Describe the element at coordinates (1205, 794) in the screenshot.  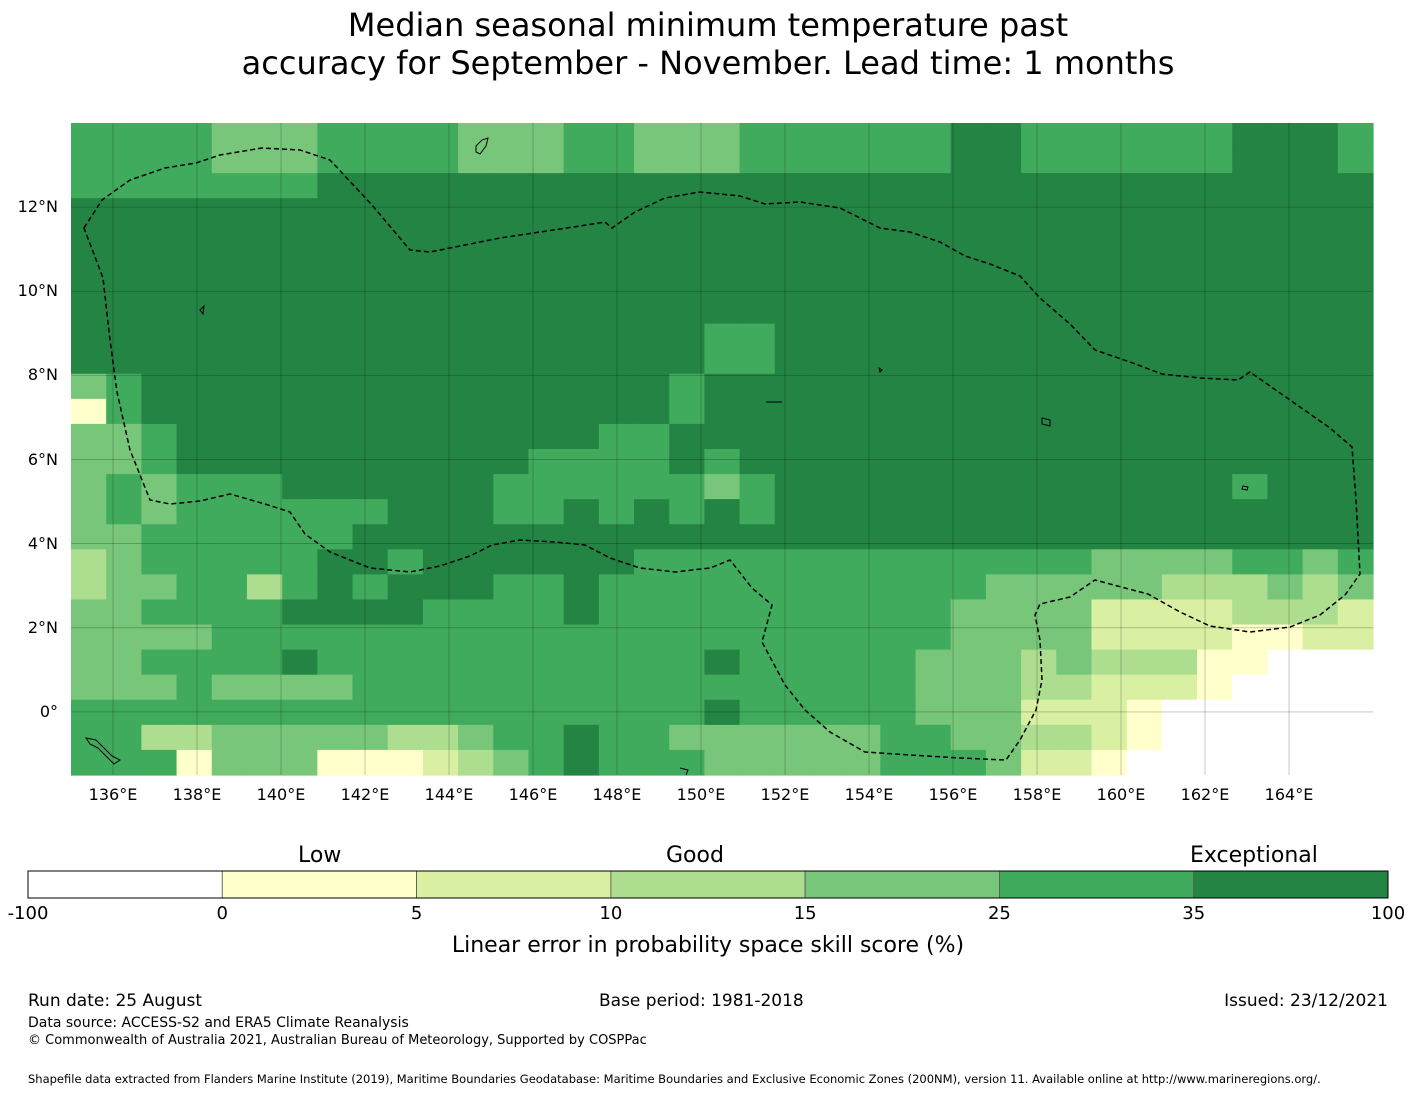
I see `lon-label: 162°E` at that location.